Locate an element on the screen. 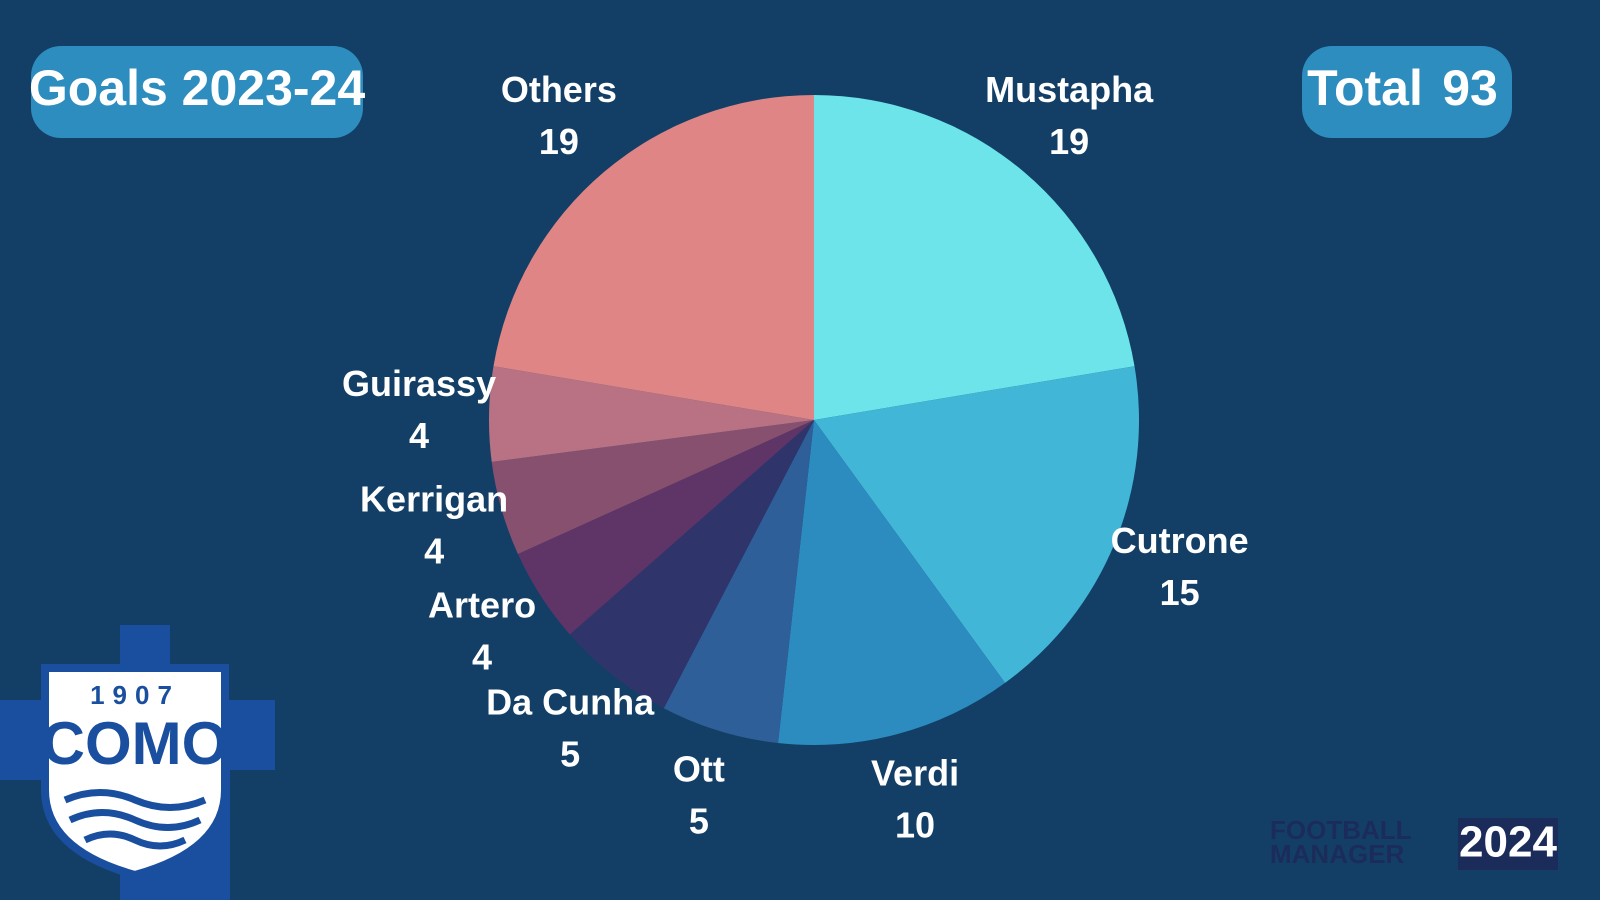 Image resolution: width=1600 pixels, height=900 pixels. slice-label: Verdi is located at coordinates (915, 772).